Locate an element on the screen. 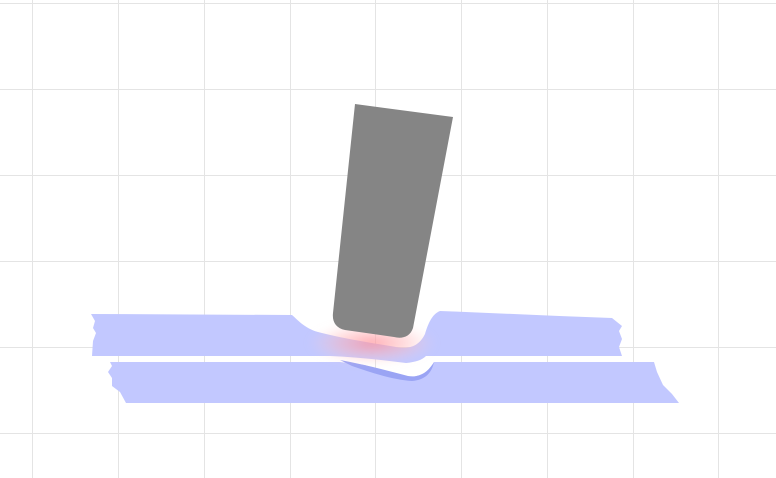 The width and height of the screenshot is (776, 478). bottom-sheet-dent is located at coordinates (387, 370).